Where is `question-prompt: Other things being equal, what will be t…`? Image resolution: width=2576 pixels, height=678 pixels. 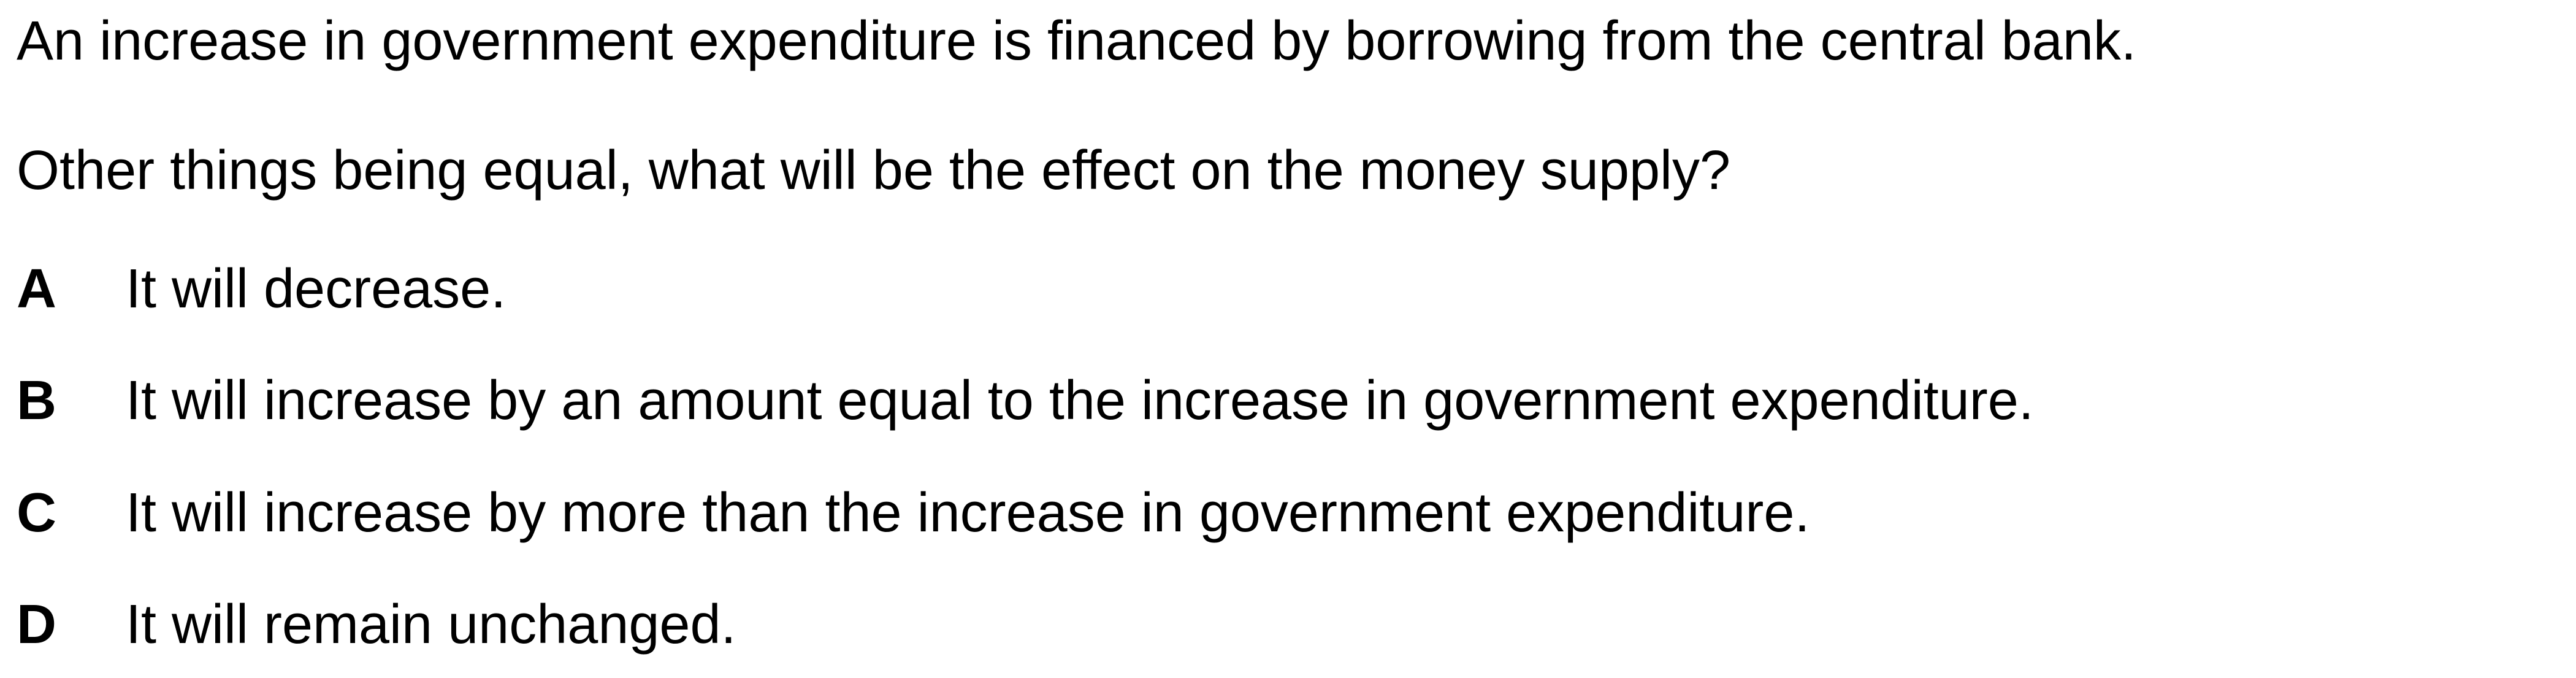
question-prompt: Other things being equal, what will be t… is located at coordinates (874, 170).